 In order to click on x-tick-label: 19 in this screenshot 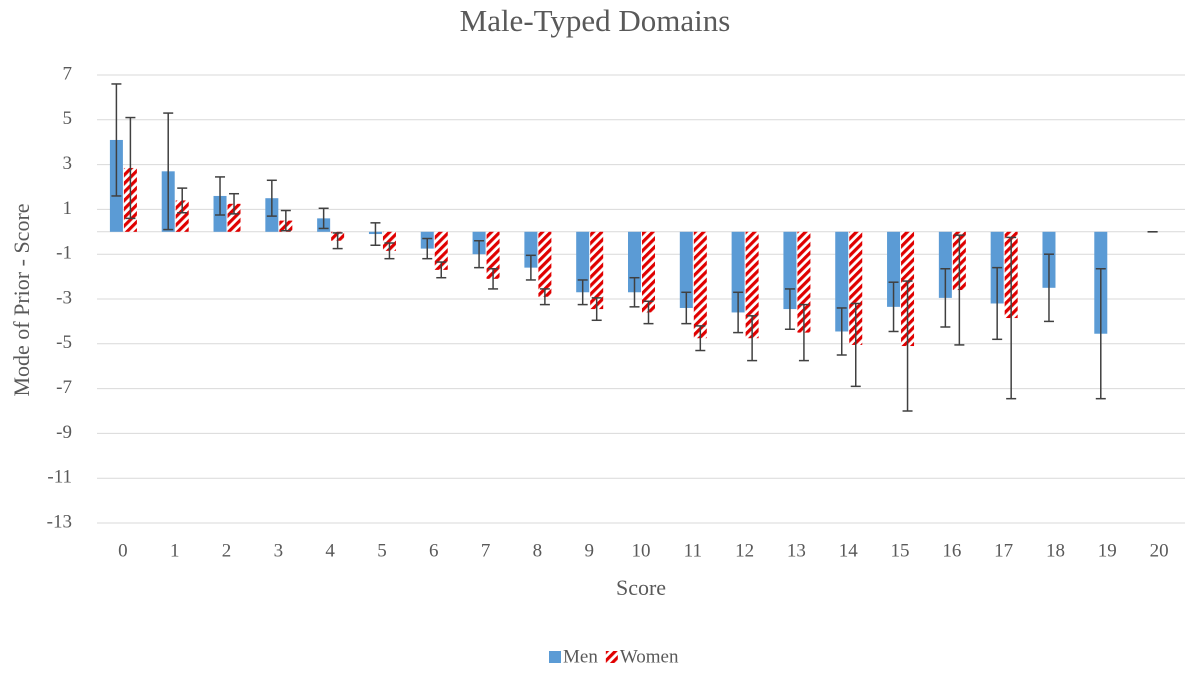, I will do `click(1107, 550)`.